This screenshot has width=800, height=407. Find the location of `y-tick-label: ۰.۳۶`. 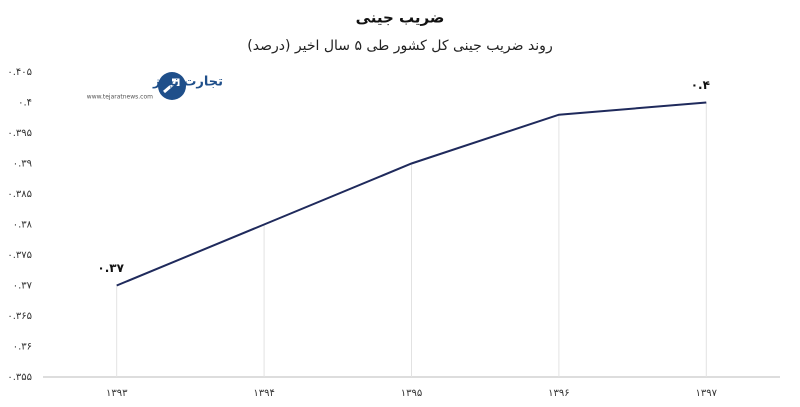

y-tick-label: ۰.۳۶ is located at coordinates (22, 347).